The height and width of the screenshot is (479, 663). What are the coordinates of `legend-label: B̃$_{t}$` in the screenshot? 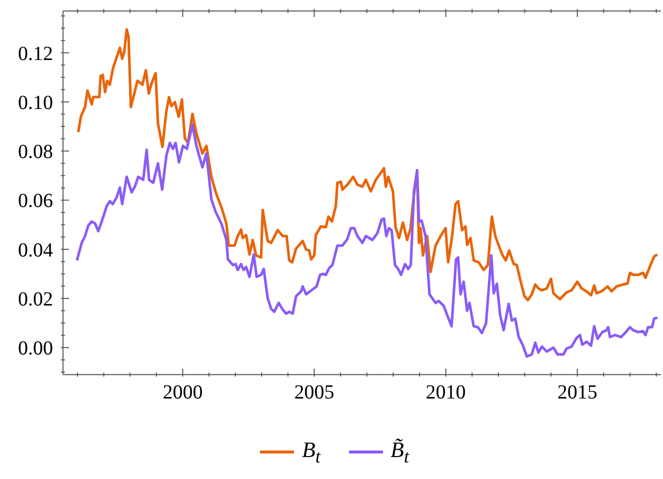 It's located at (400, 451).